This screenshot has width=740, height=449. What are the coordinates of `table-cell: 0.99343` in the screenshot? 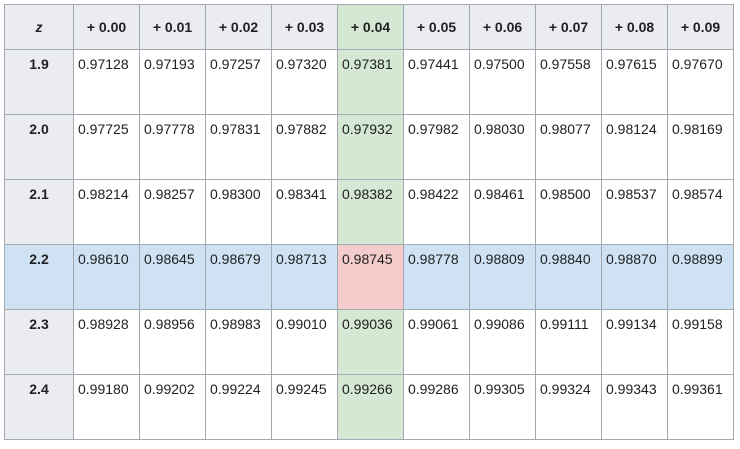 It's located at (634, 407).